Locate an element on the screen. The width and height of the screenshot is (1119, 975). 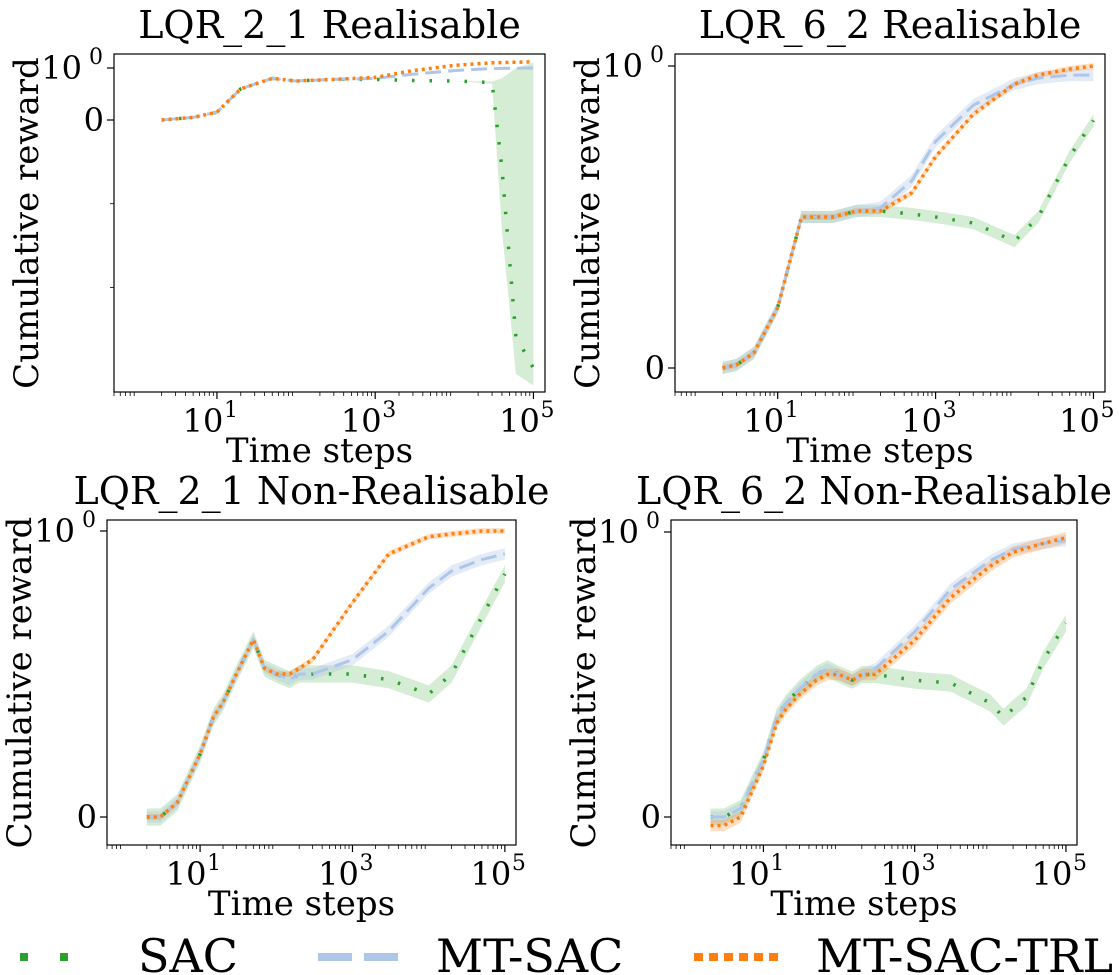
legend-entry-sac: SAC is located at coordinates (129, 952).